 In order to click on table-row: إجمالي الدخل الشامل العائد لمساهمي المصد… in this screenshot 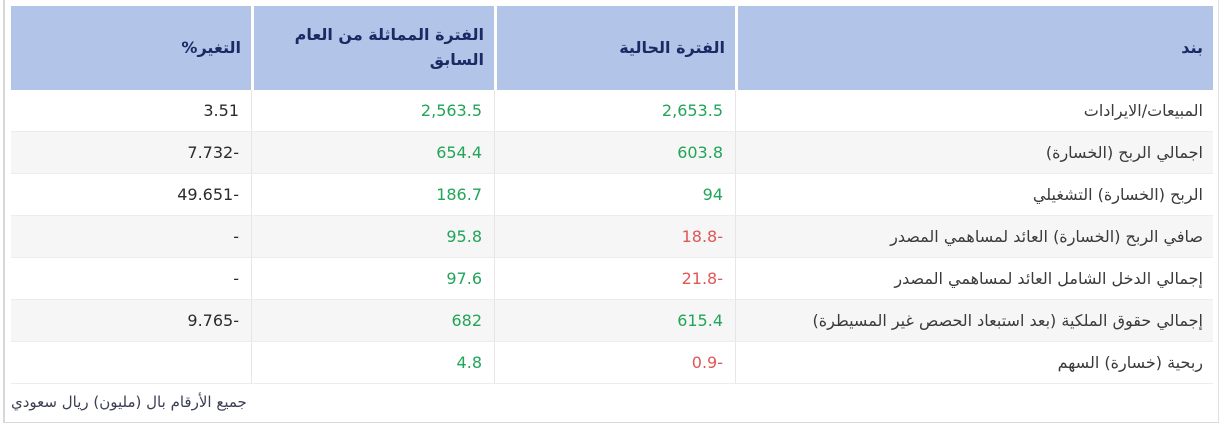, I will do `click(612, 279)`.